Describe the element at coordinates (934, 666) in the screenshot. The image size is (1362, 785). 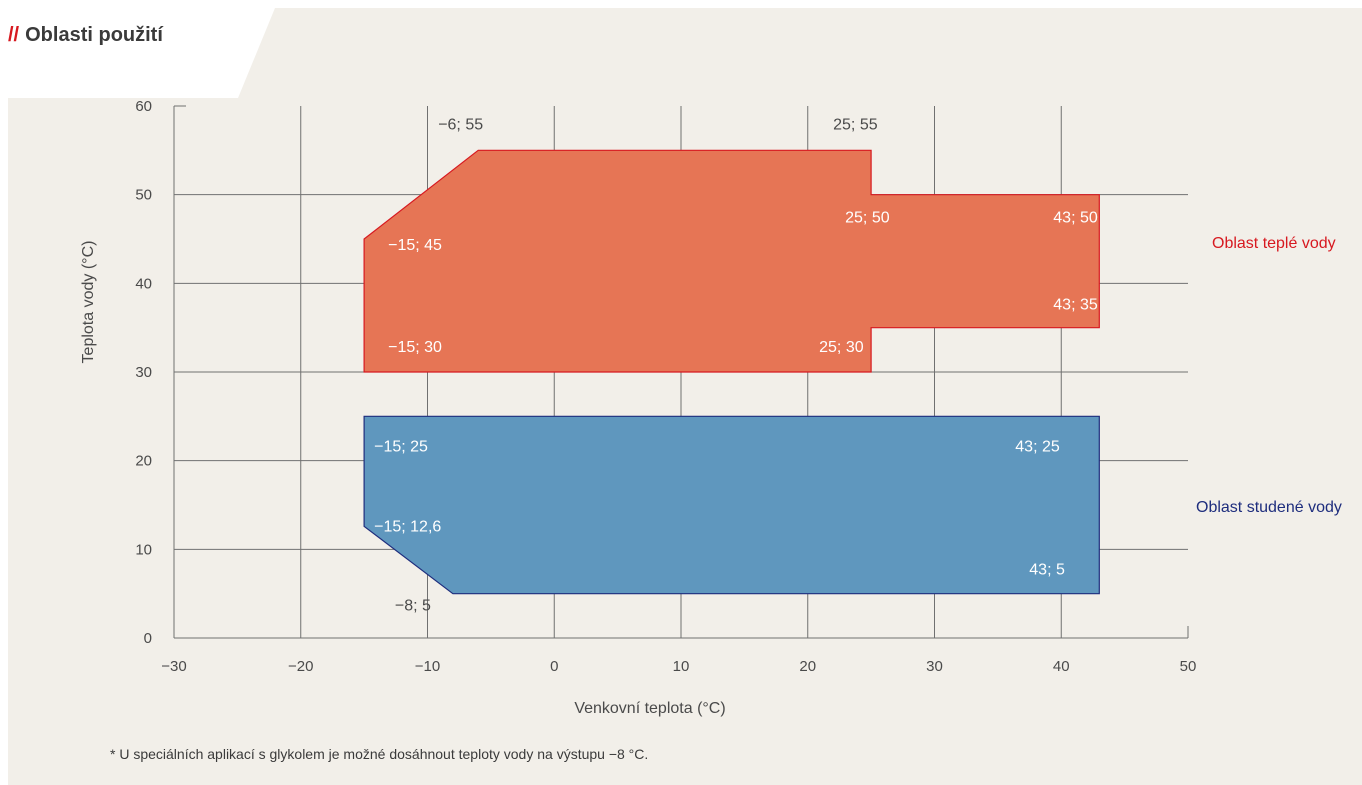
I see `x-tick-label: 30` at that location.